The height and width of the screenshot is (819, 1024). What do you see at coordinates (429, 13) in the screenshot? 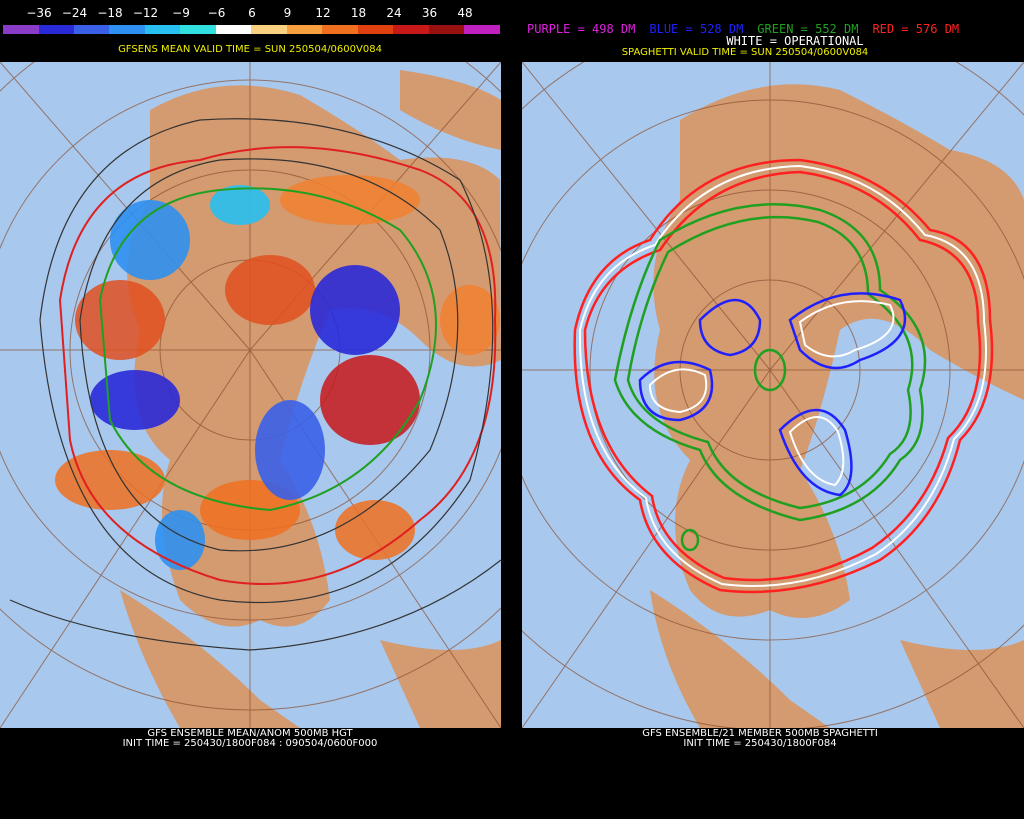
I see `colorbar-label: 36` at bounding box center [429, 13].